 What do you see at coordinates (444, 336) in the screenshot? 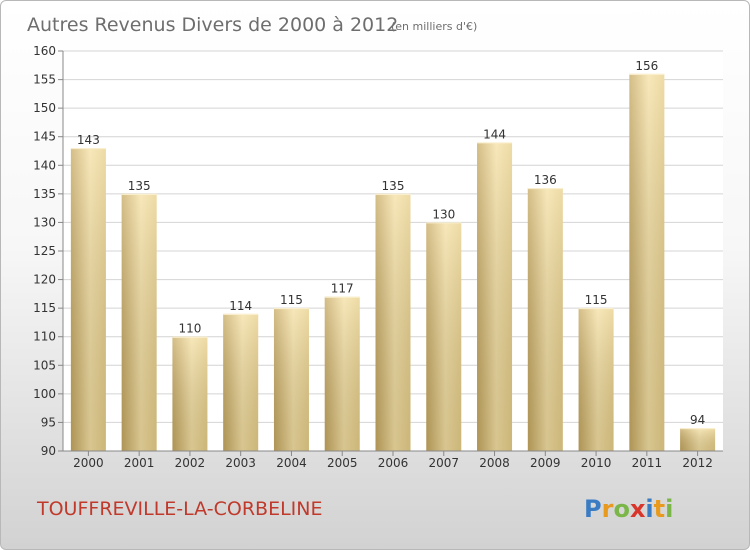
I see `bar-shade-2007` at bounding box center [444, 336].